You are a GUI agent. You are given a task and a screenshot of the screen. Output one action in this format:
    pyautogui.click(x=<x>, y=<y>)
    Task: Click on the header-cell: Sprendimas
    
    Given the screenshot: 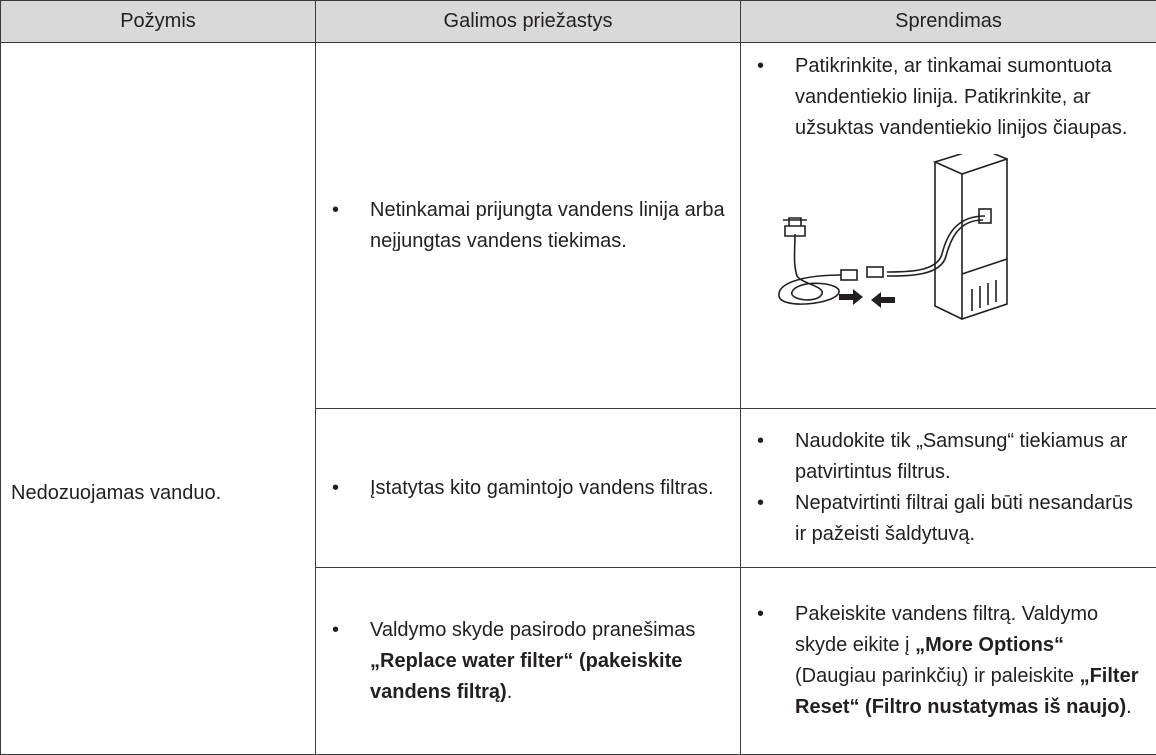 What is the action you would take?
    pyautogui.click(x=948, y=21)
    